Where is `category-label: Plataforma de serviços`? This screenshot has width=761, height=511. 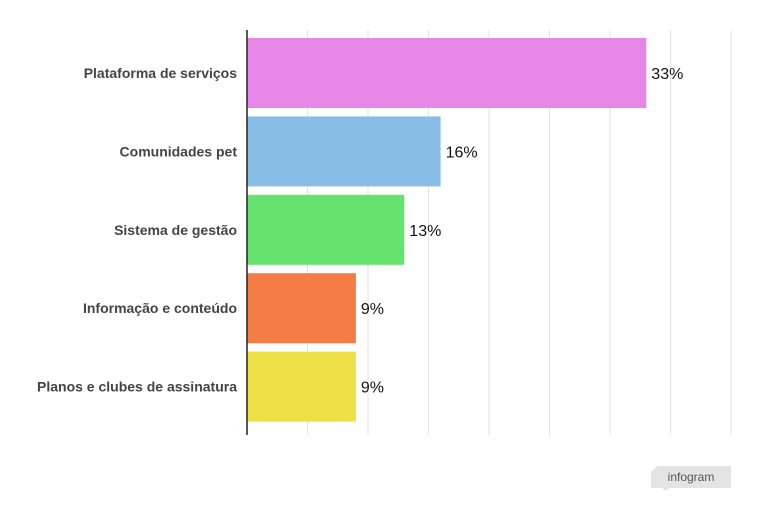
category-label: Plataforma de serviços is located at coordinates (161, 73).